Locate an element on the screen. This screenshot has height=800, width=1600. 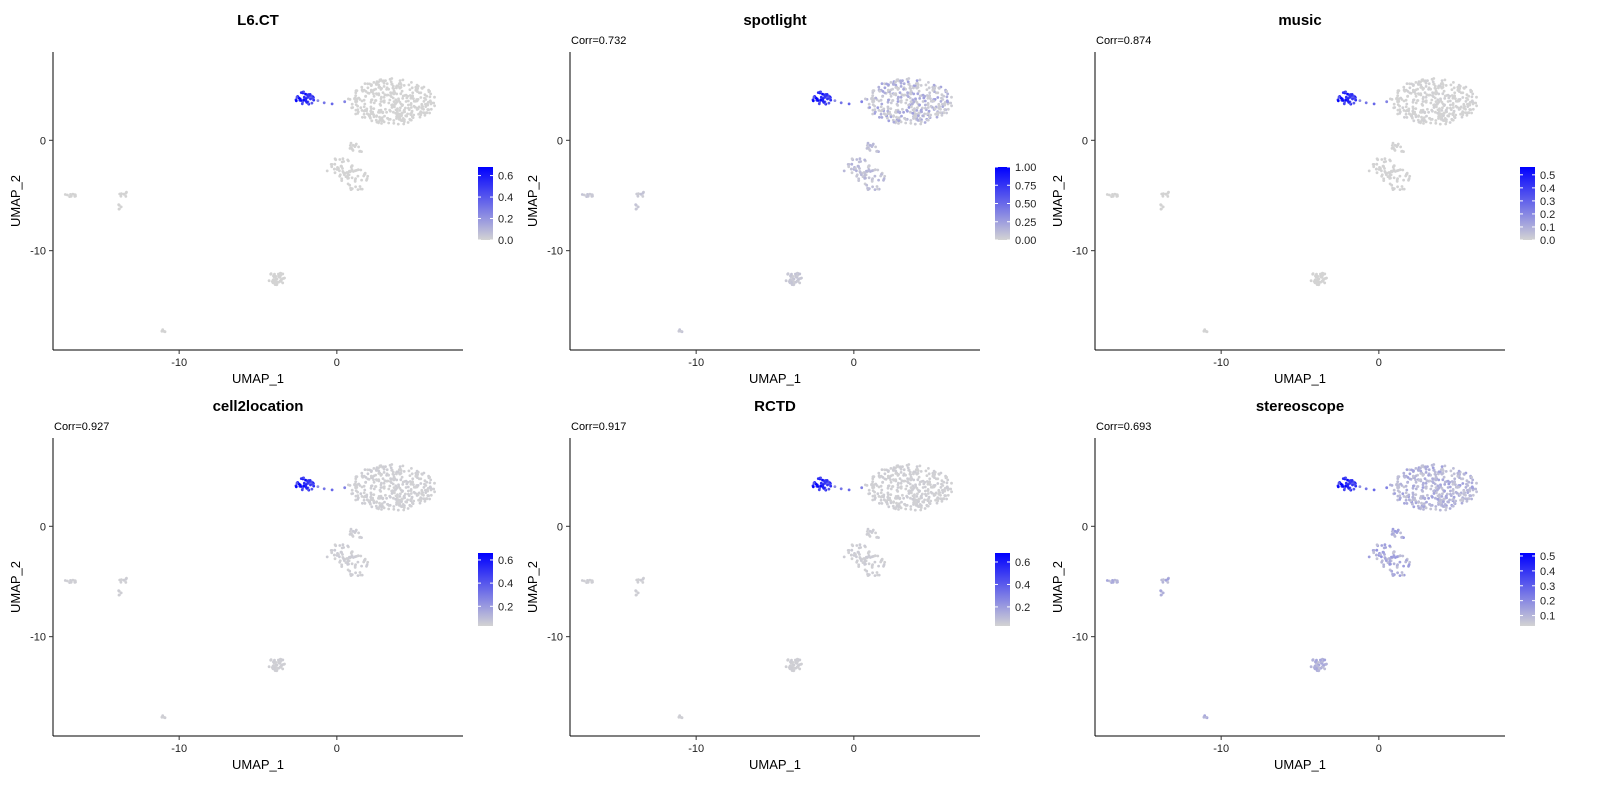
y-axis-title: UMAP_2 is located at coordinates (532, 201).